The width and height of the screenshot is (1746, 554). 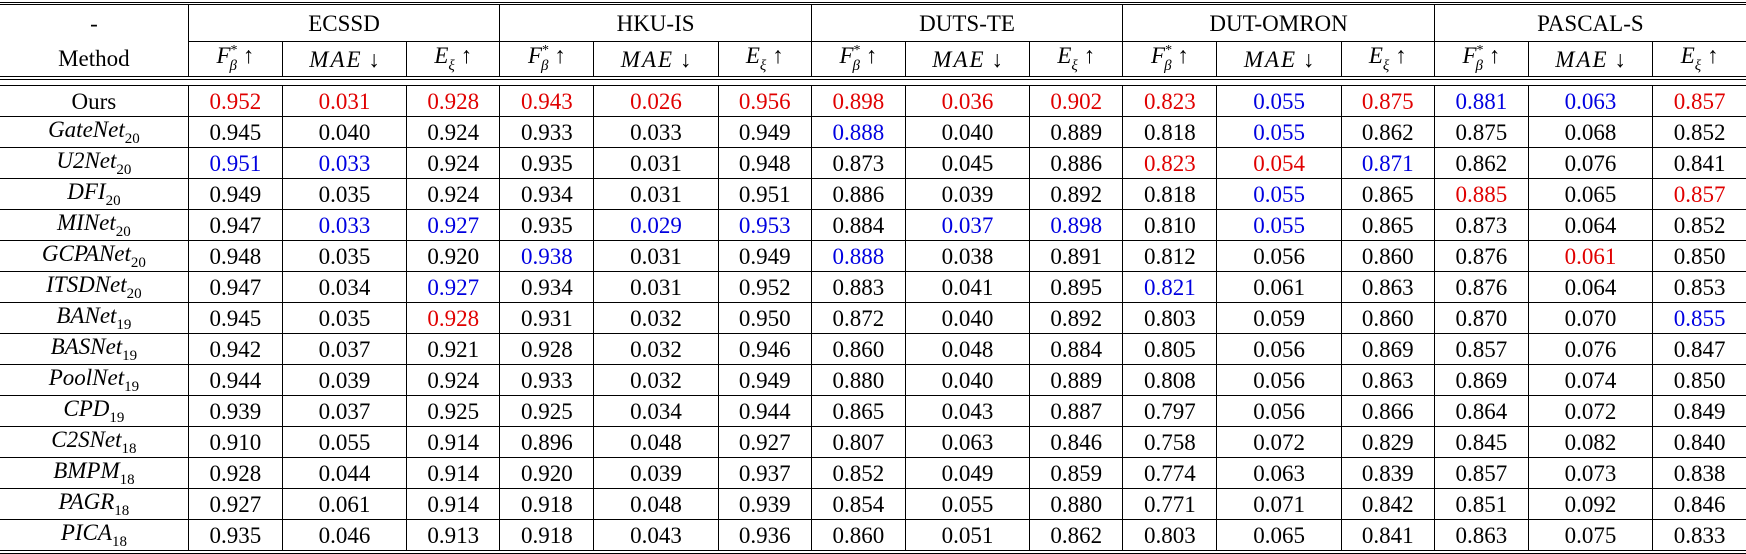 What do you see at coordinates (1481, 536) in the screenshot?
I see `score-cell: 0.863` at bounding box center [1481, 536].